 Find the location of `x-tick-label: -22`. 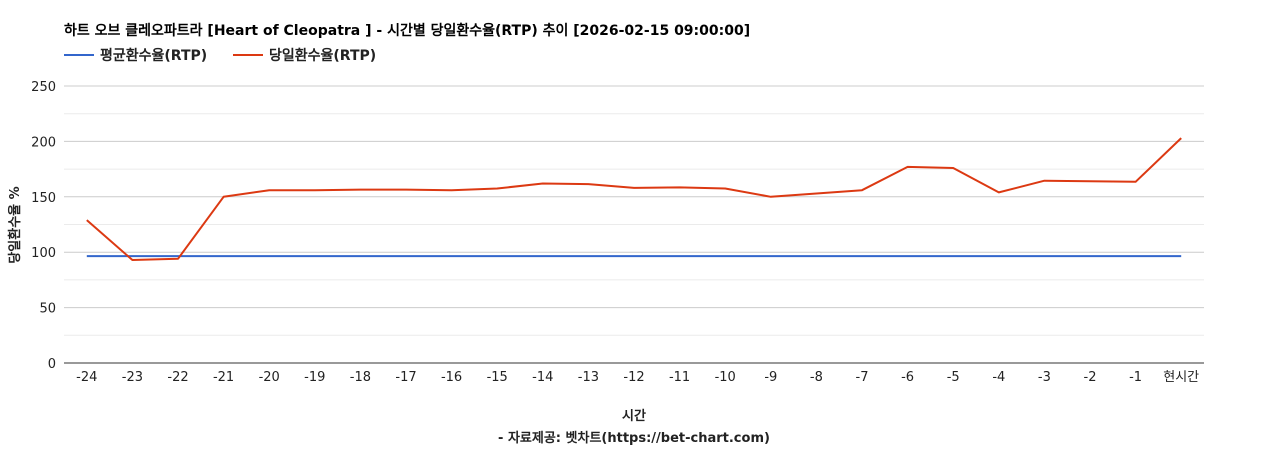

x-tick-label: -22 is located at coordinates (177, 377).